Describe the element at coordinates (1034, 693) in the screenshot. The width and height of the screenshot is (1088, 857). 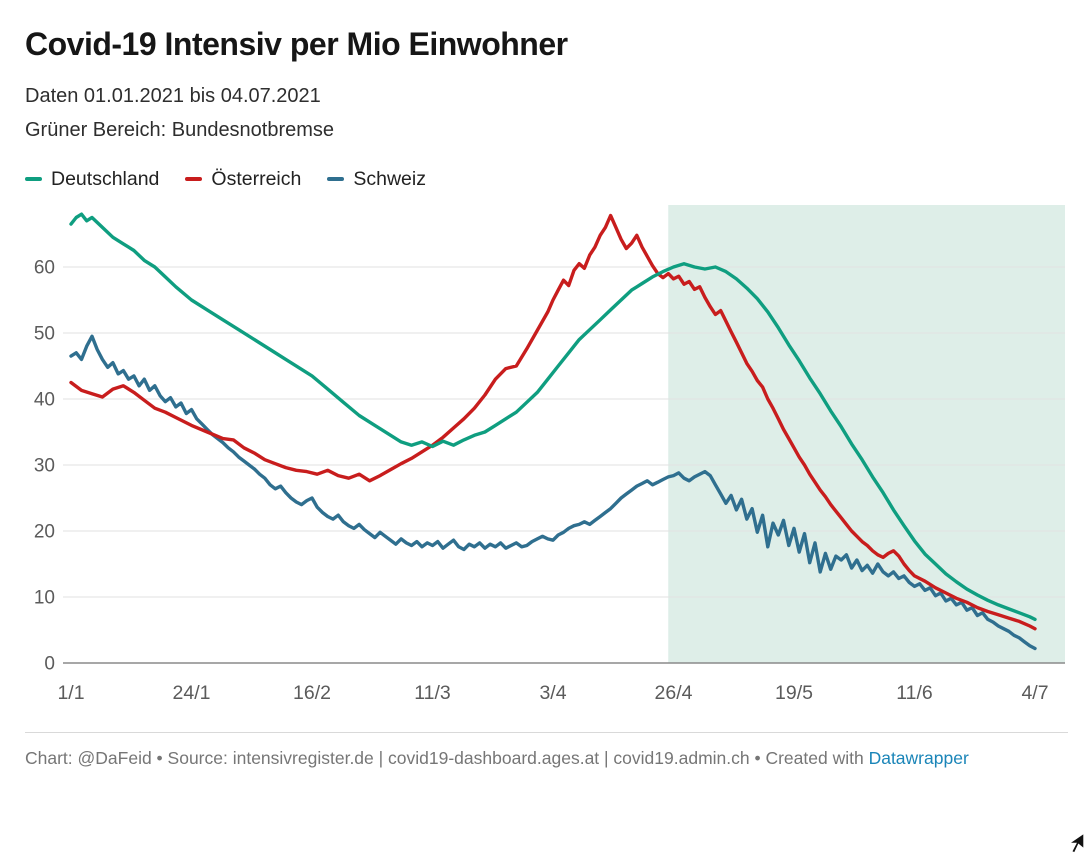
I see `x-axis-label: 4/7` at that location.